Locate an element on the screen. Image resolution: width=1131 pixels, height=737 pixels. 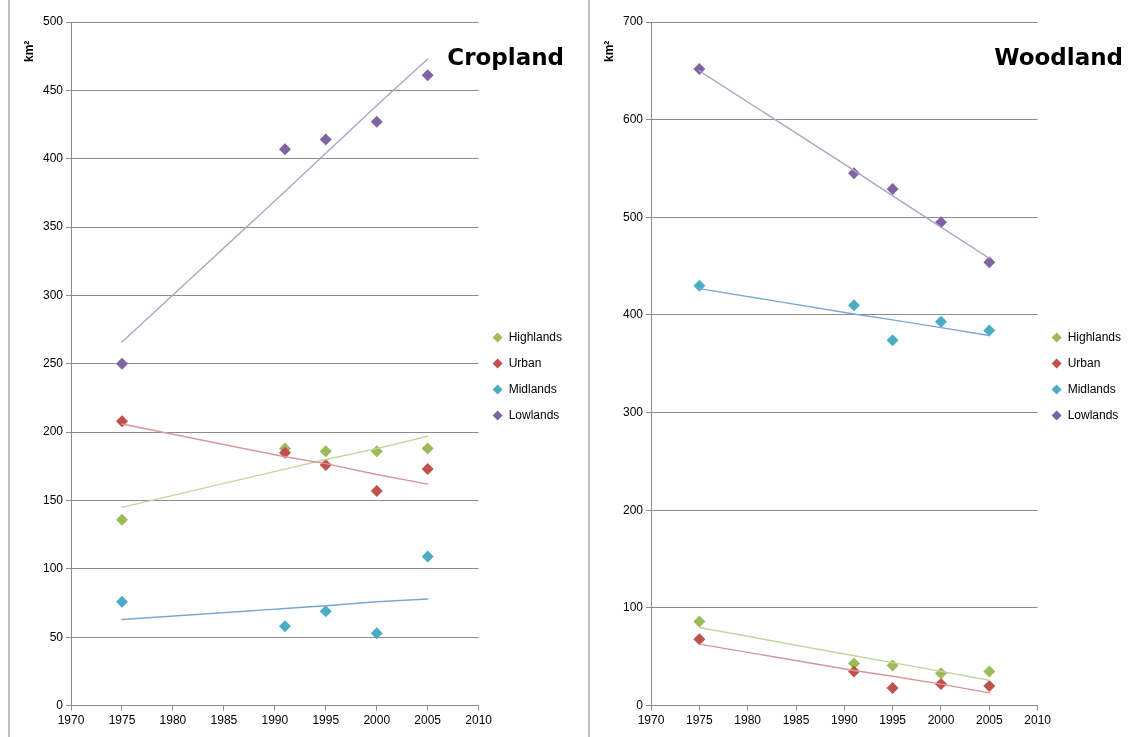
y-tick-label: 50 is located at coordinates (56, 636).